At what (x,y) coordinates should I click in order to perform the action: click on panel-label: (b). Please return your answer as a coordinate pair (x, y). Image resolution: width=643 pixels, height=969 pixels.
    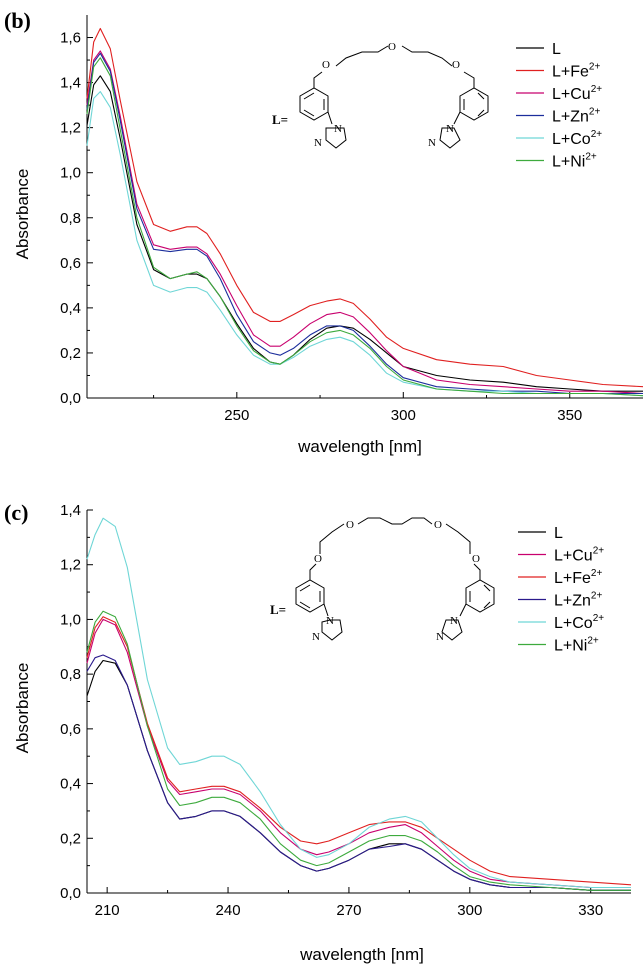
    Looking at the image, I should click on (17, 20).